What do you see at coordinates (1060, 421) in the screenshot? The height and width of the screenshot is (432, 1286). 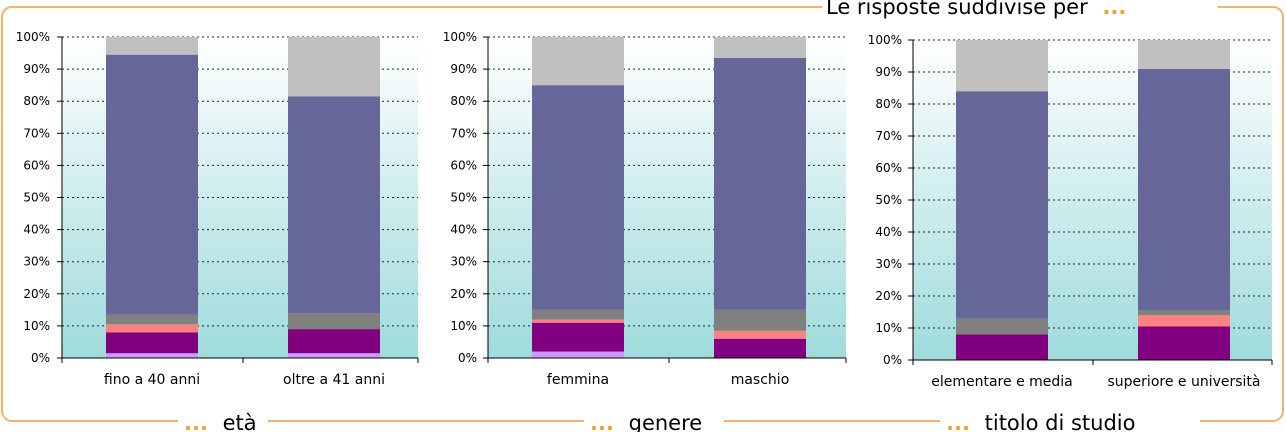 I see `footer-label-text: titolo di studio` at bounding box center [1060, 421].